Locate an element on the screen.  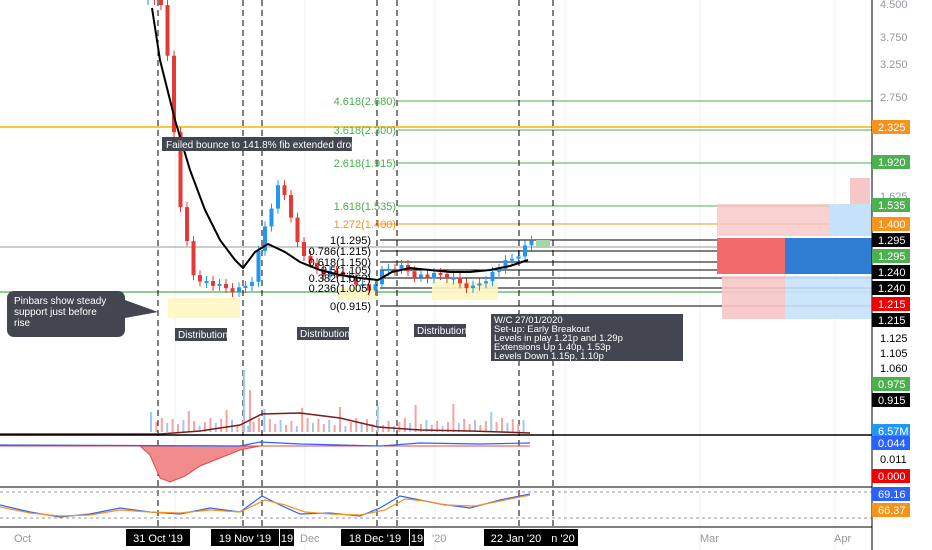
price-badge-label: 0.915 is located at coordinates (892, 401).